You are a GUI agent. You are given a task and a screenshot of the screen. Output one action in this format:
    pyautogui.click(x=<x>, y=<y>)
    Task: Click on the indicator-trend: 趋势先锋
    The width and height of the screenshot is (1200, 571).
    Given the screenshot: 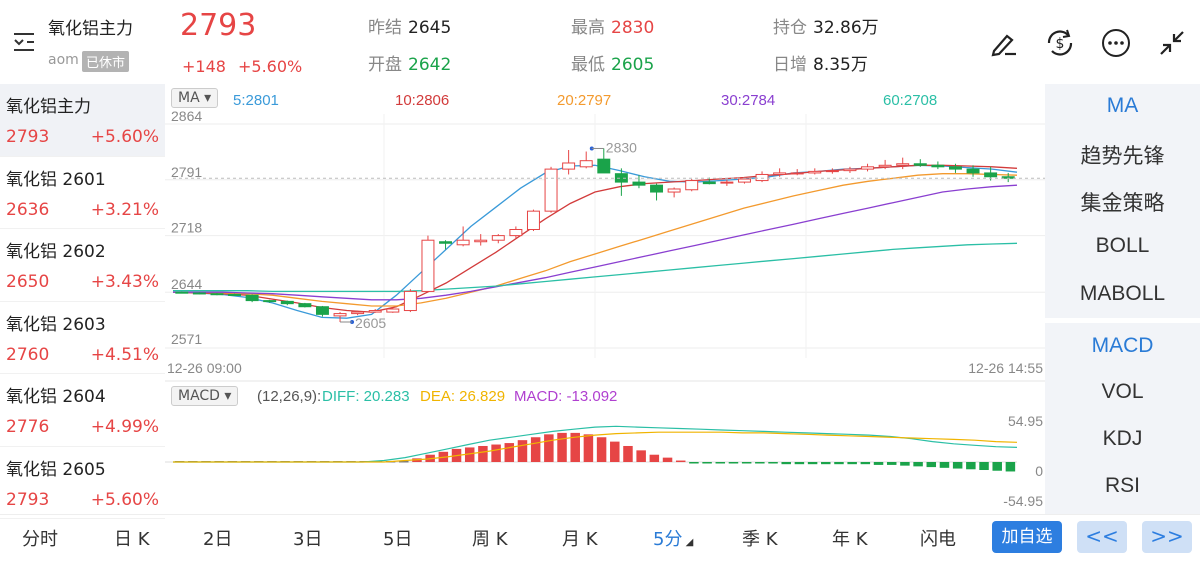 What is the action you would take?
    pyautogui.click(x=1122, y=156)
    